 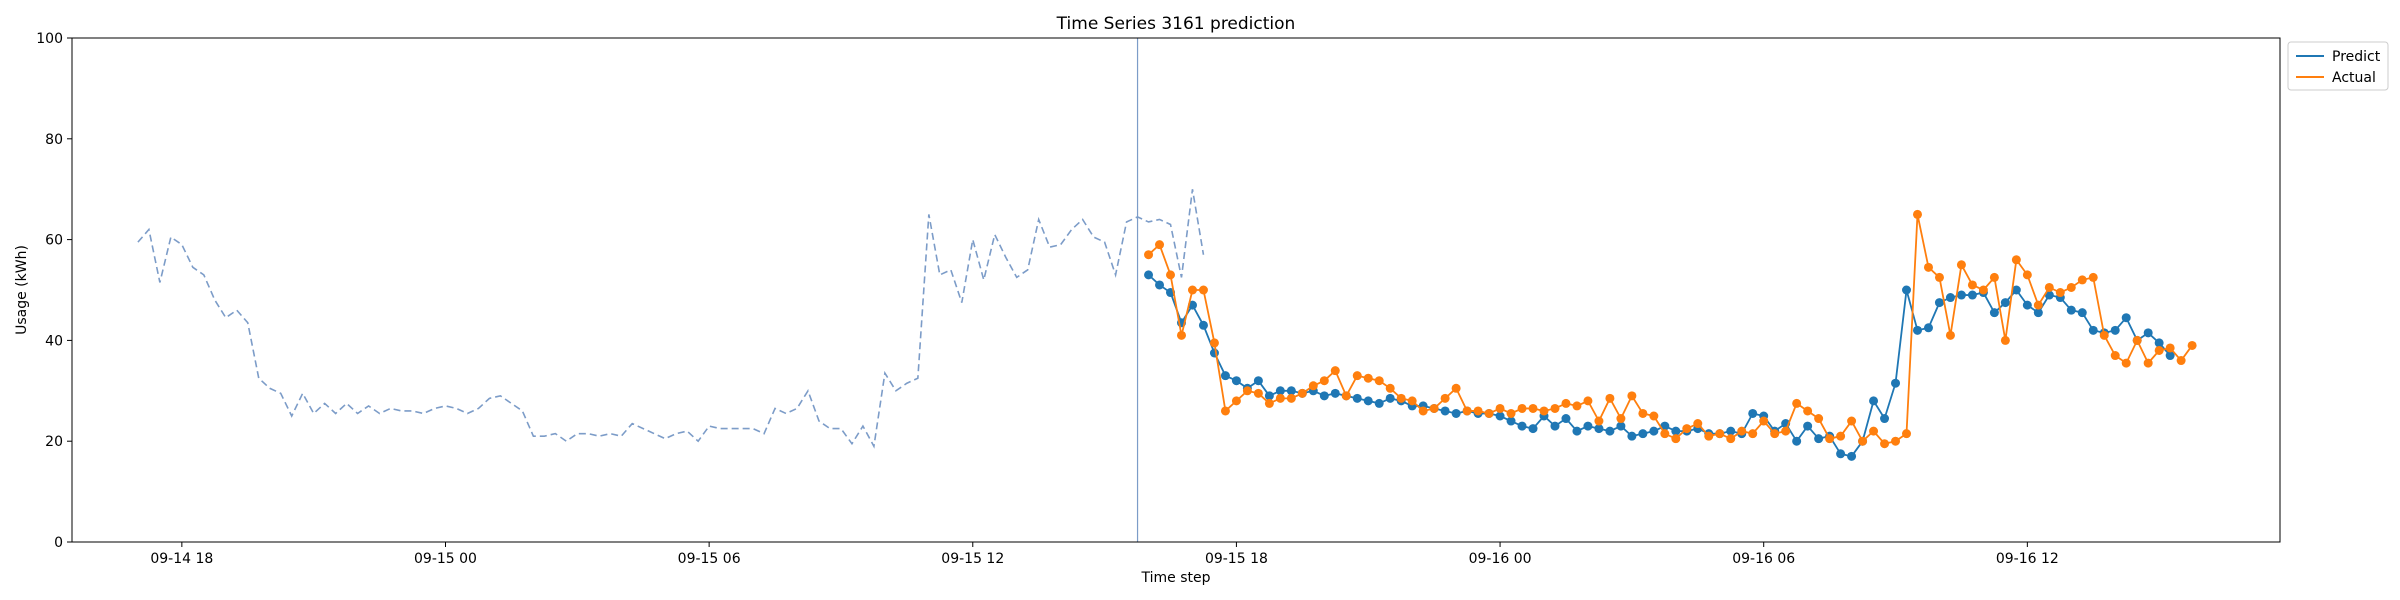 What do you see at coordinates (49, 39) in the screenshot?
I see `y-tick-label: 100` at bounding box center [49, 39].